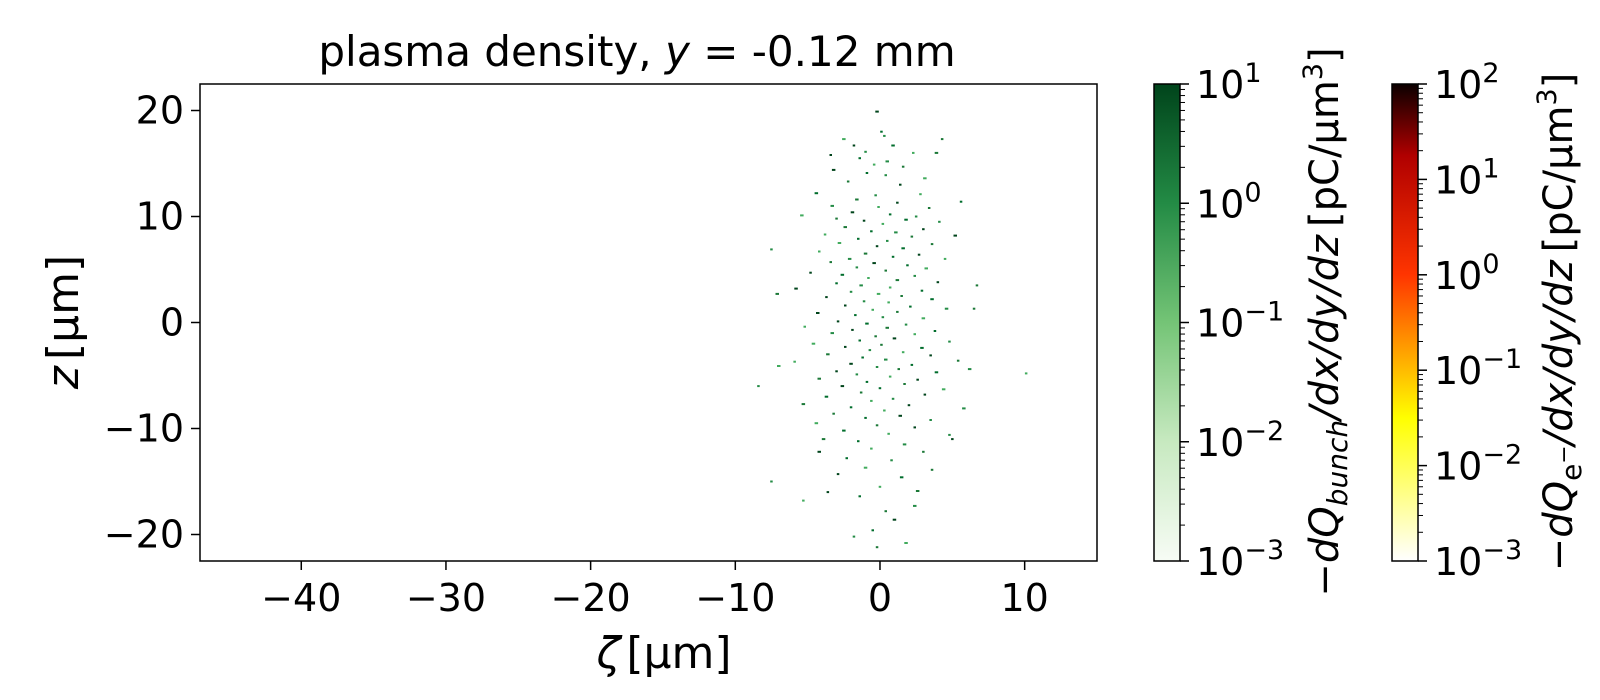 This screenshot has width=1600, height=700. I want to click on x-axis-ticks: −40 −30 −20 −10 0 10, so click(655, 590).